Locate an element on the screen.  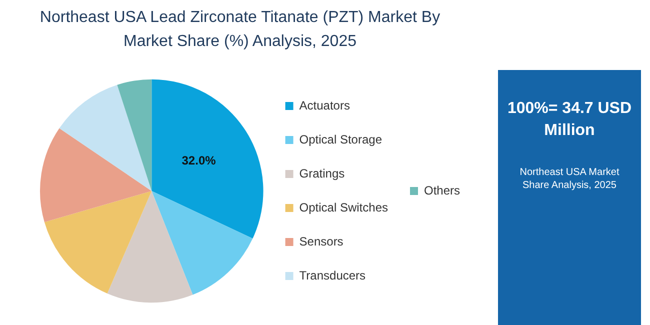
legend-label: Gratings is located at coordinates (322, 173).